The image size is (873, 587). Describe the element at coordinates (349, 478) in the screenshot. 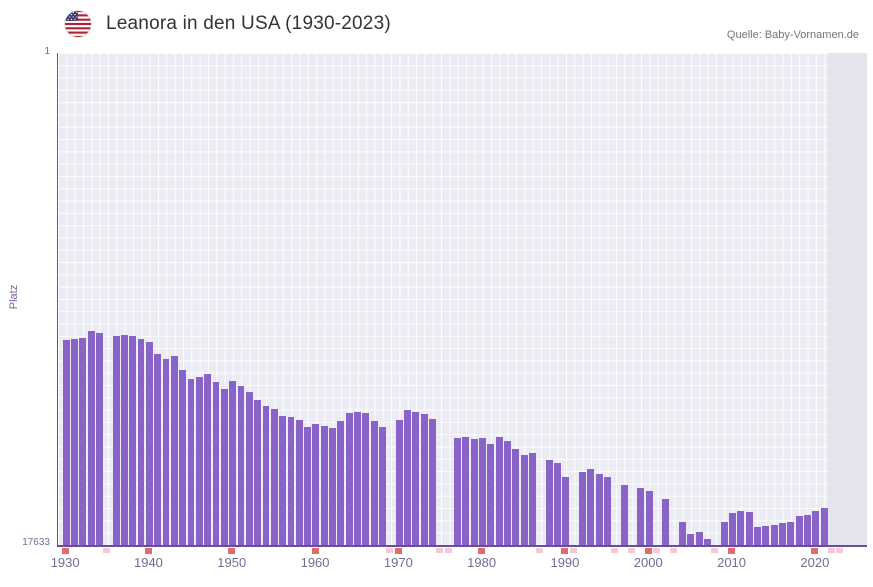

I see `bar-1964` at that location.